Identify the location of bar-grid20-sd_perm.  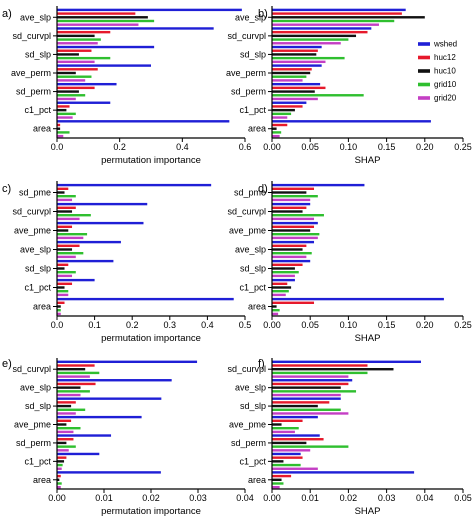
(63, 450).